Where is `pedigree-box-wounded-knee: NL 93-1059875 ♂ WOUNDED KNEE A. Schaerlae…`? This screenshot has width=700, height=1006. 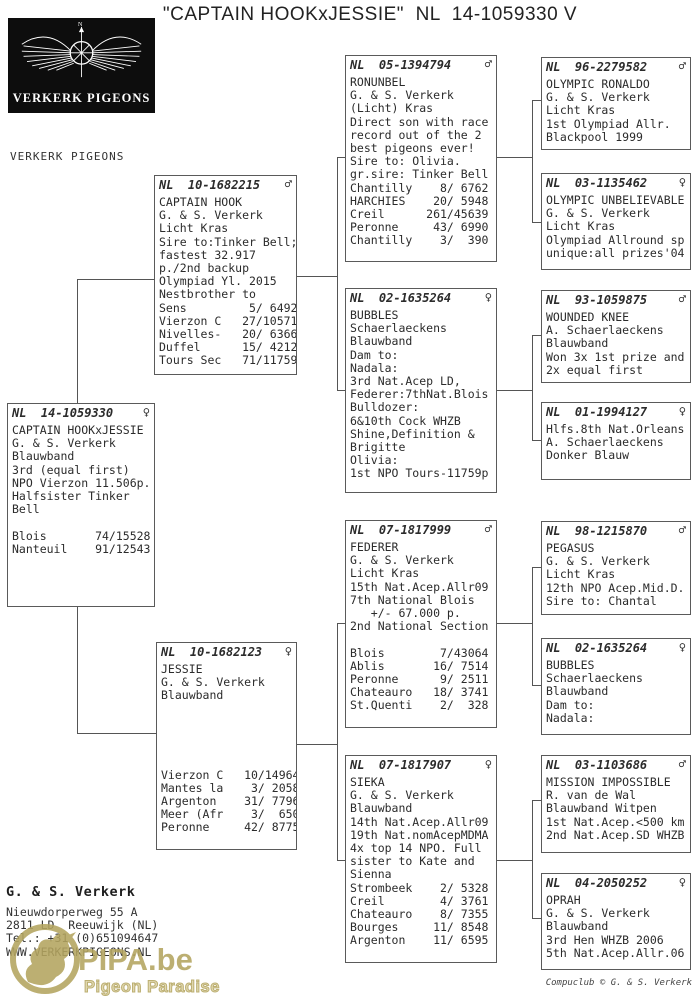
pedigree-box-wounded-knee: NL 93-1059875 ♂ WOUNDED KNEE A. Schaerlae… is located at coordinates (616, 336).